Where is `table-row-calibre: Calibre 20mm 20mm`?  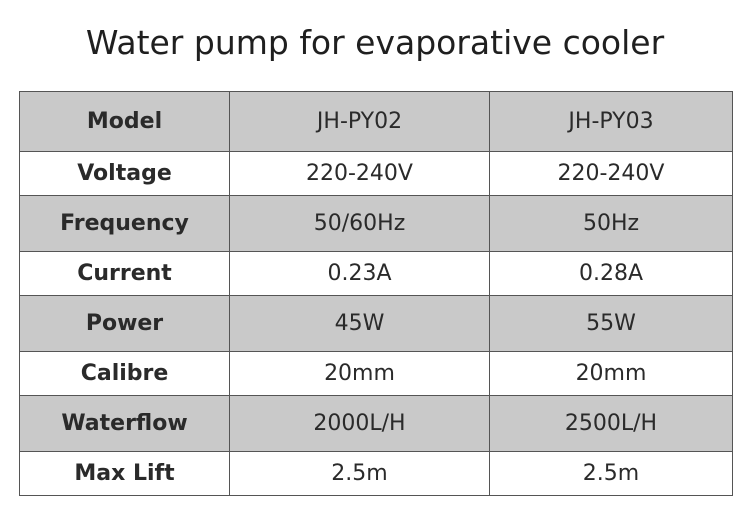
table-row-calibre: Calibre 20mm 20mm is located at coordinates (376, 373).